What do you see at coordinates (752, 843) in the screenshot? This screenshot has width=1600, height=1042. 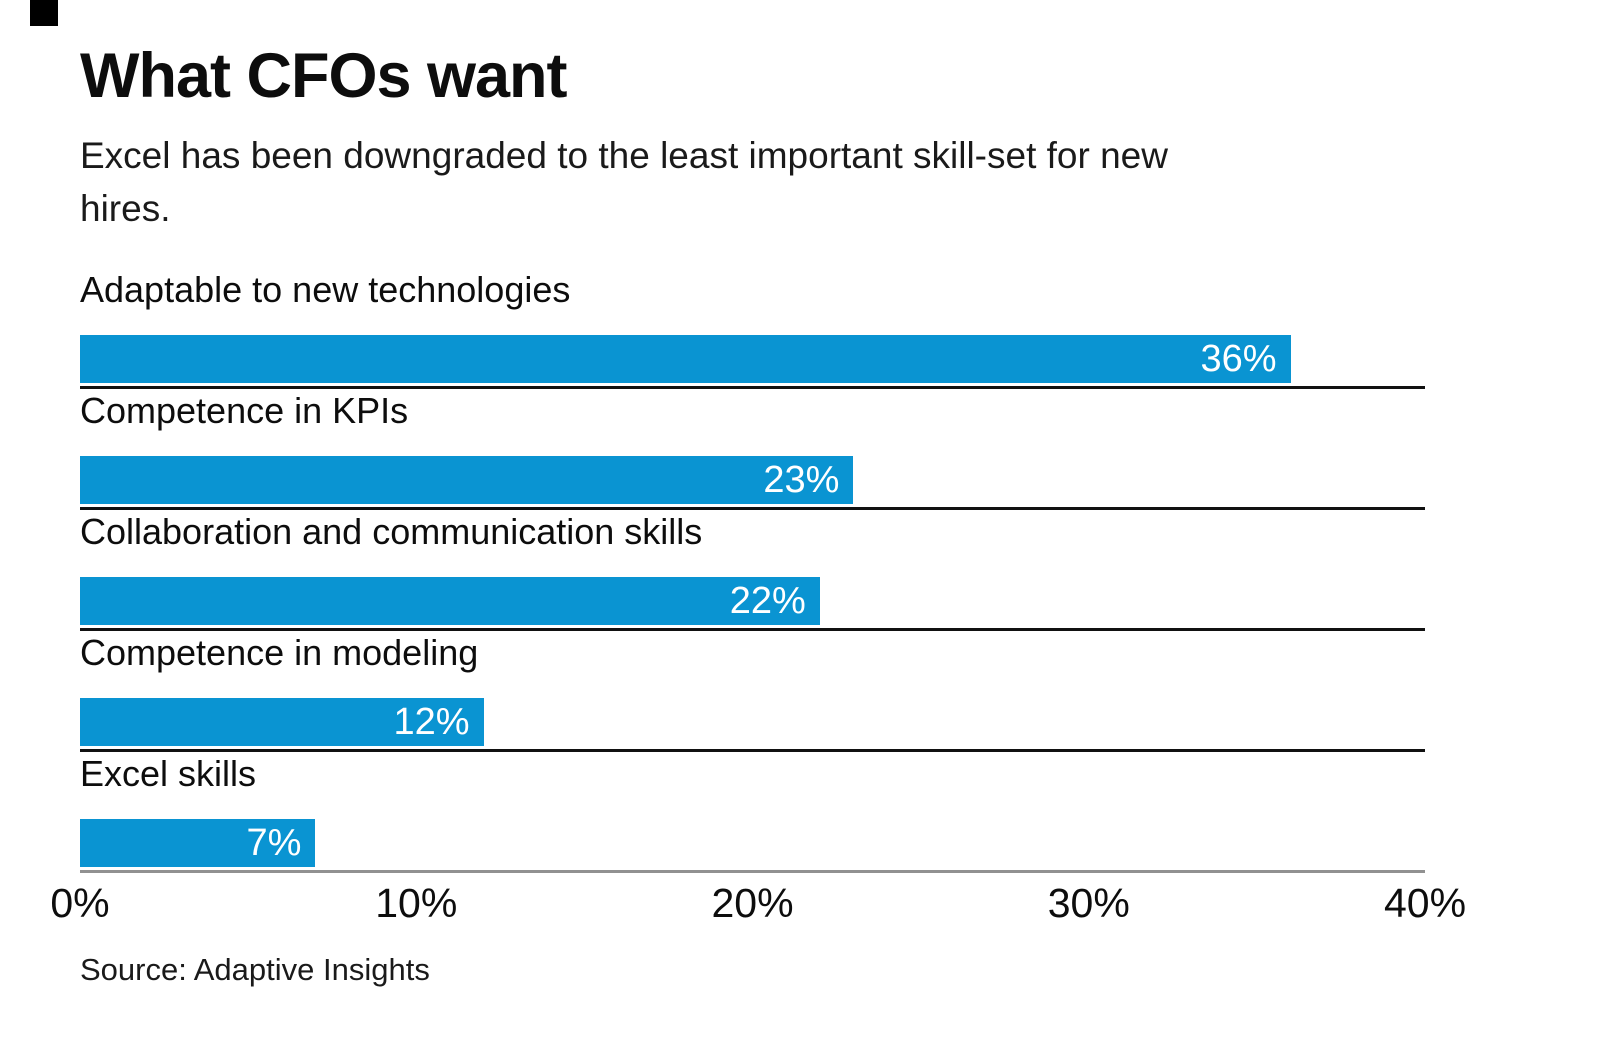 I see `bar-track: 7%` at bounding box center [752, 843].